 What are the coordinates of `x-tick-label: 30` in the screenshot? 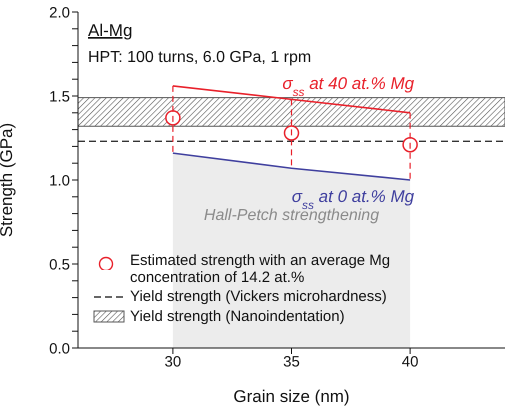 It's located at (173, 362).